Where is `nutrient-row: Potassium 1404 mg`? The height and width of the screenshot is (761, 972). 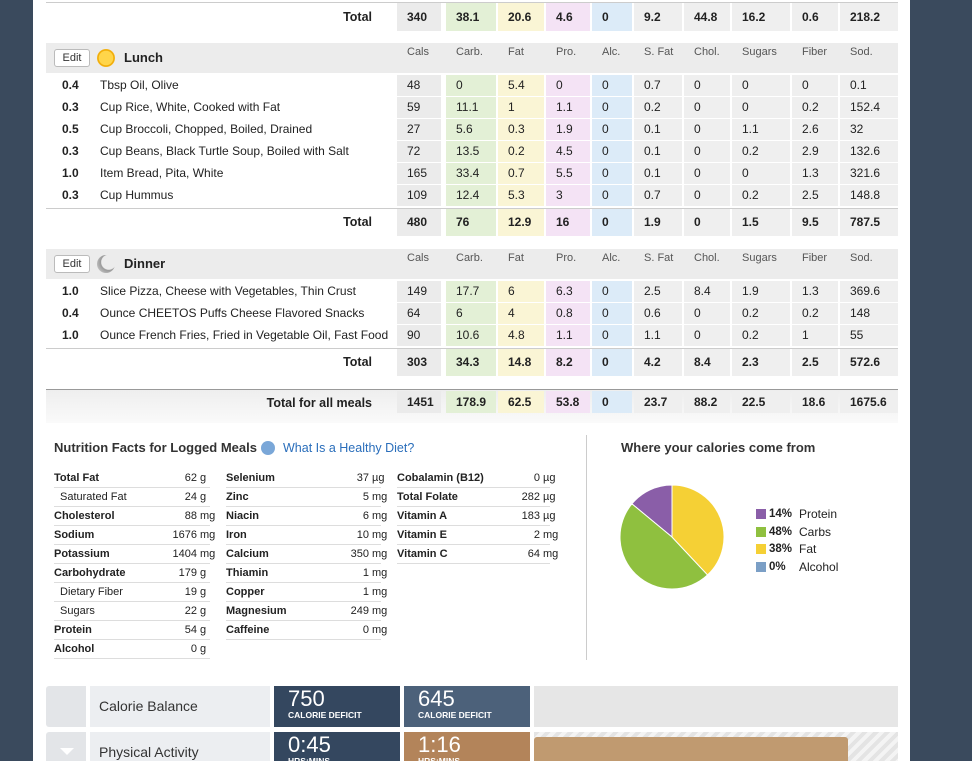 nutrient-row: Potassium 1404 mg is located at coordinates (134, 554).